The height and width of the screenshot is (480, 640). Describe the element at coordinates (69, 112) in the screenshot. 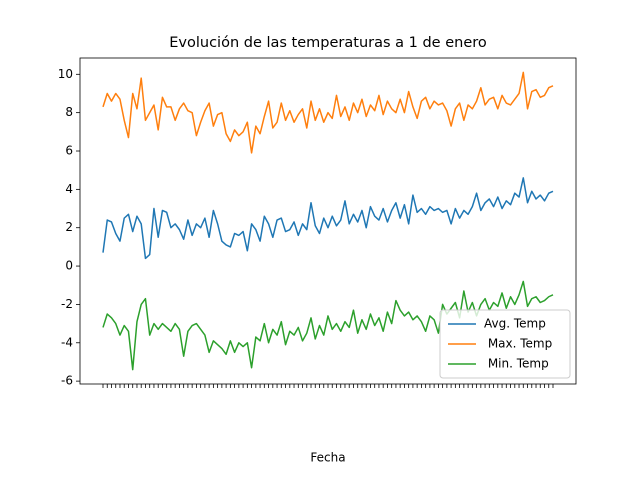

I see `y-tick-label: 8` at that location.